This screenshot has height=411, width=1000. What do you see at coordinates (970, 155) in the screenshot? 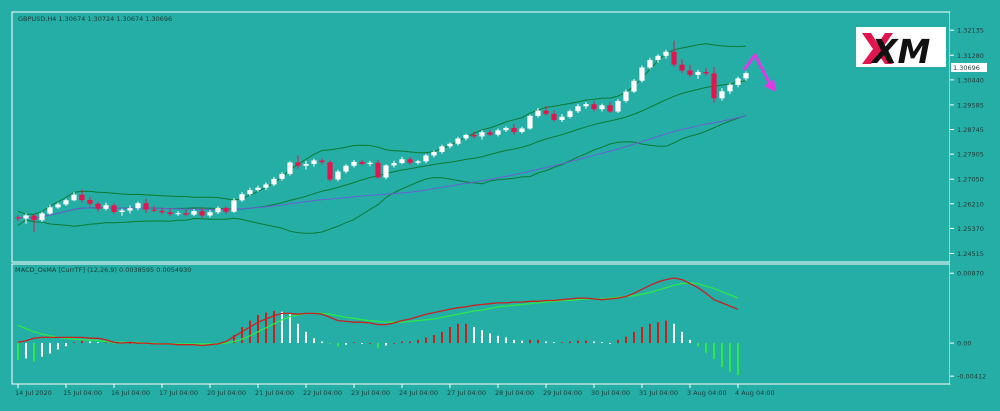
I see `y-tick-label: 1.27905` at bounding box center [970, 155].